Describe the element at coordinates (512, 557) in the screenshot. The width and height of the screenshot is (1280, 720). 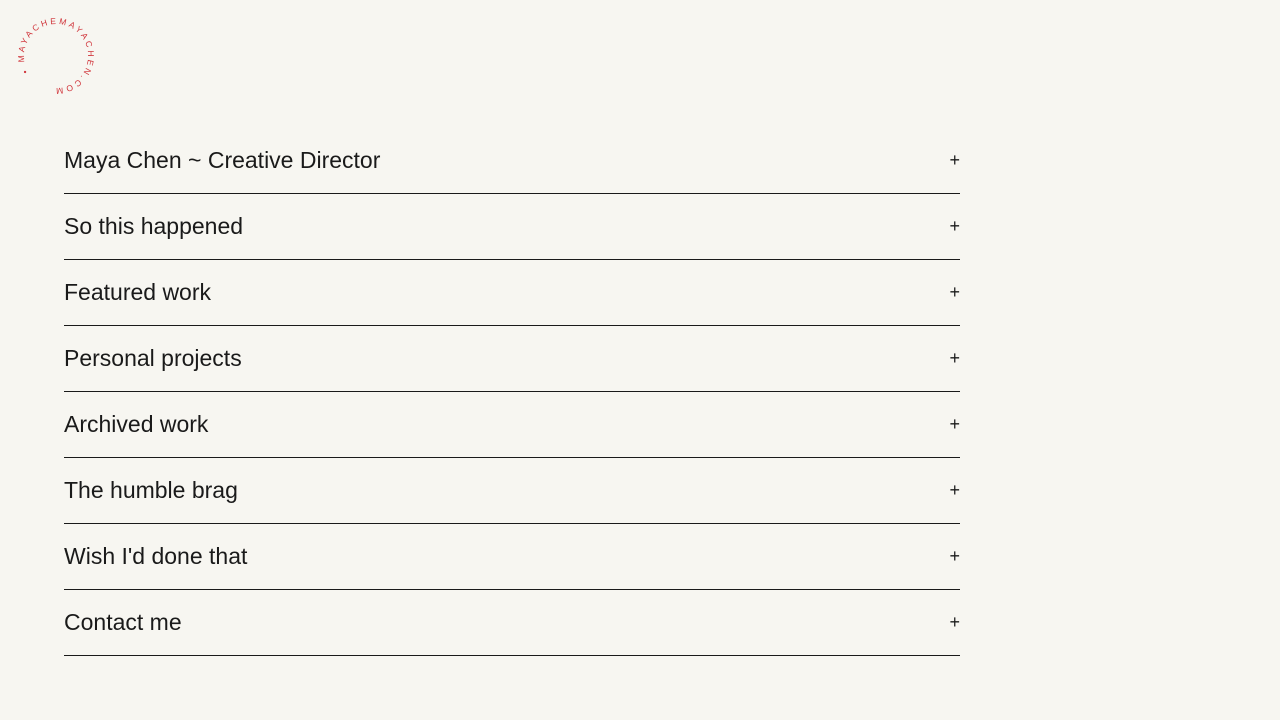
I see `accordion-item: Wish I'd done that +` at that location.